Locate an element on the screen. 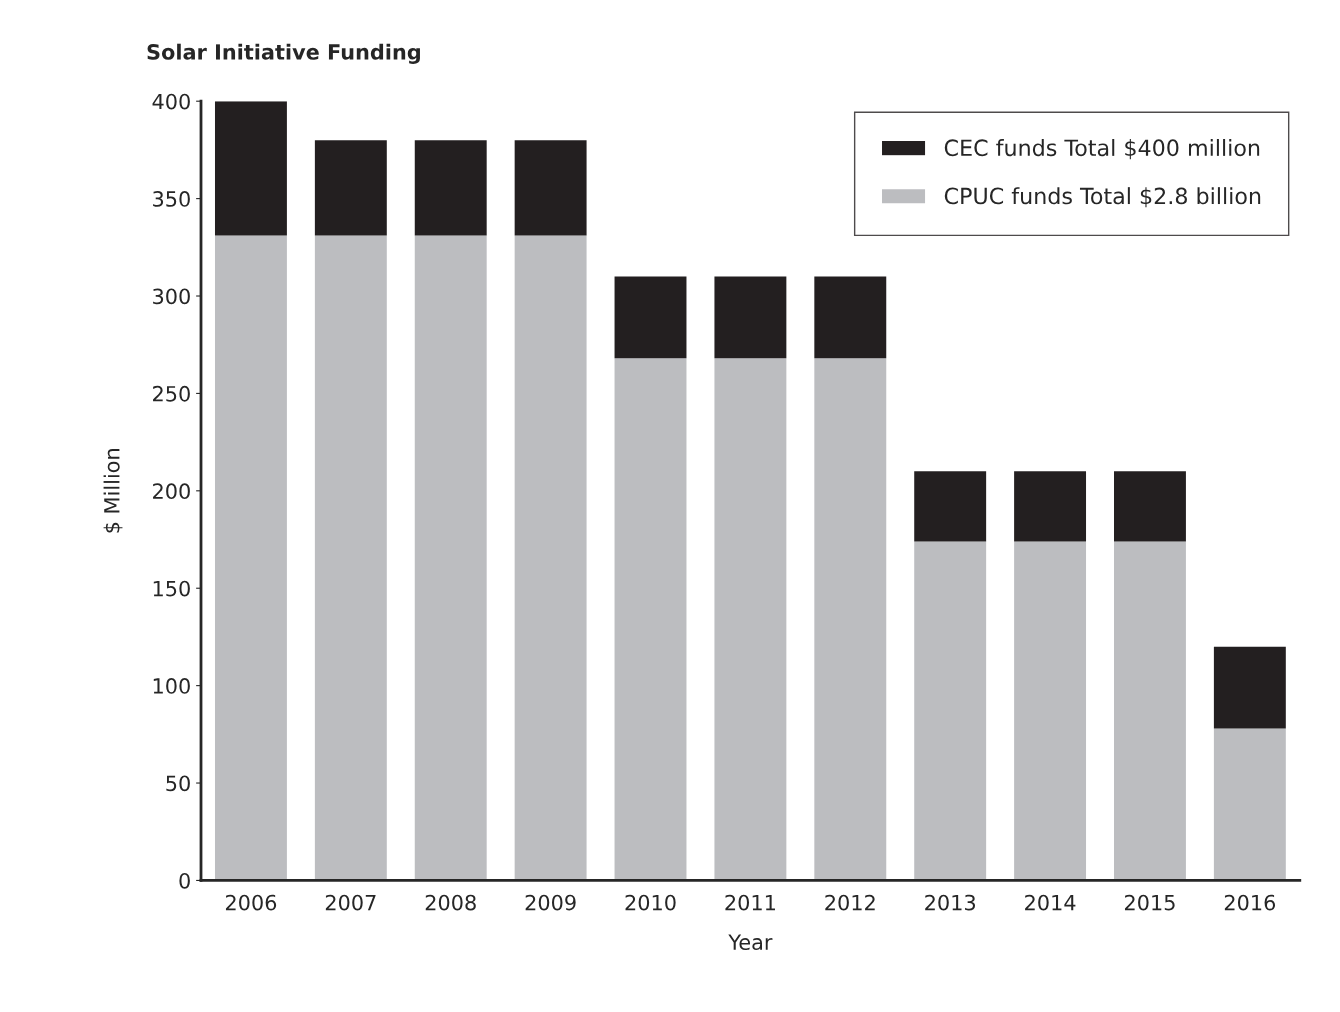 The height and width of the screenshot is (1012, 1340). x-tick-label: 2010 is located at coordinates (650, 902).